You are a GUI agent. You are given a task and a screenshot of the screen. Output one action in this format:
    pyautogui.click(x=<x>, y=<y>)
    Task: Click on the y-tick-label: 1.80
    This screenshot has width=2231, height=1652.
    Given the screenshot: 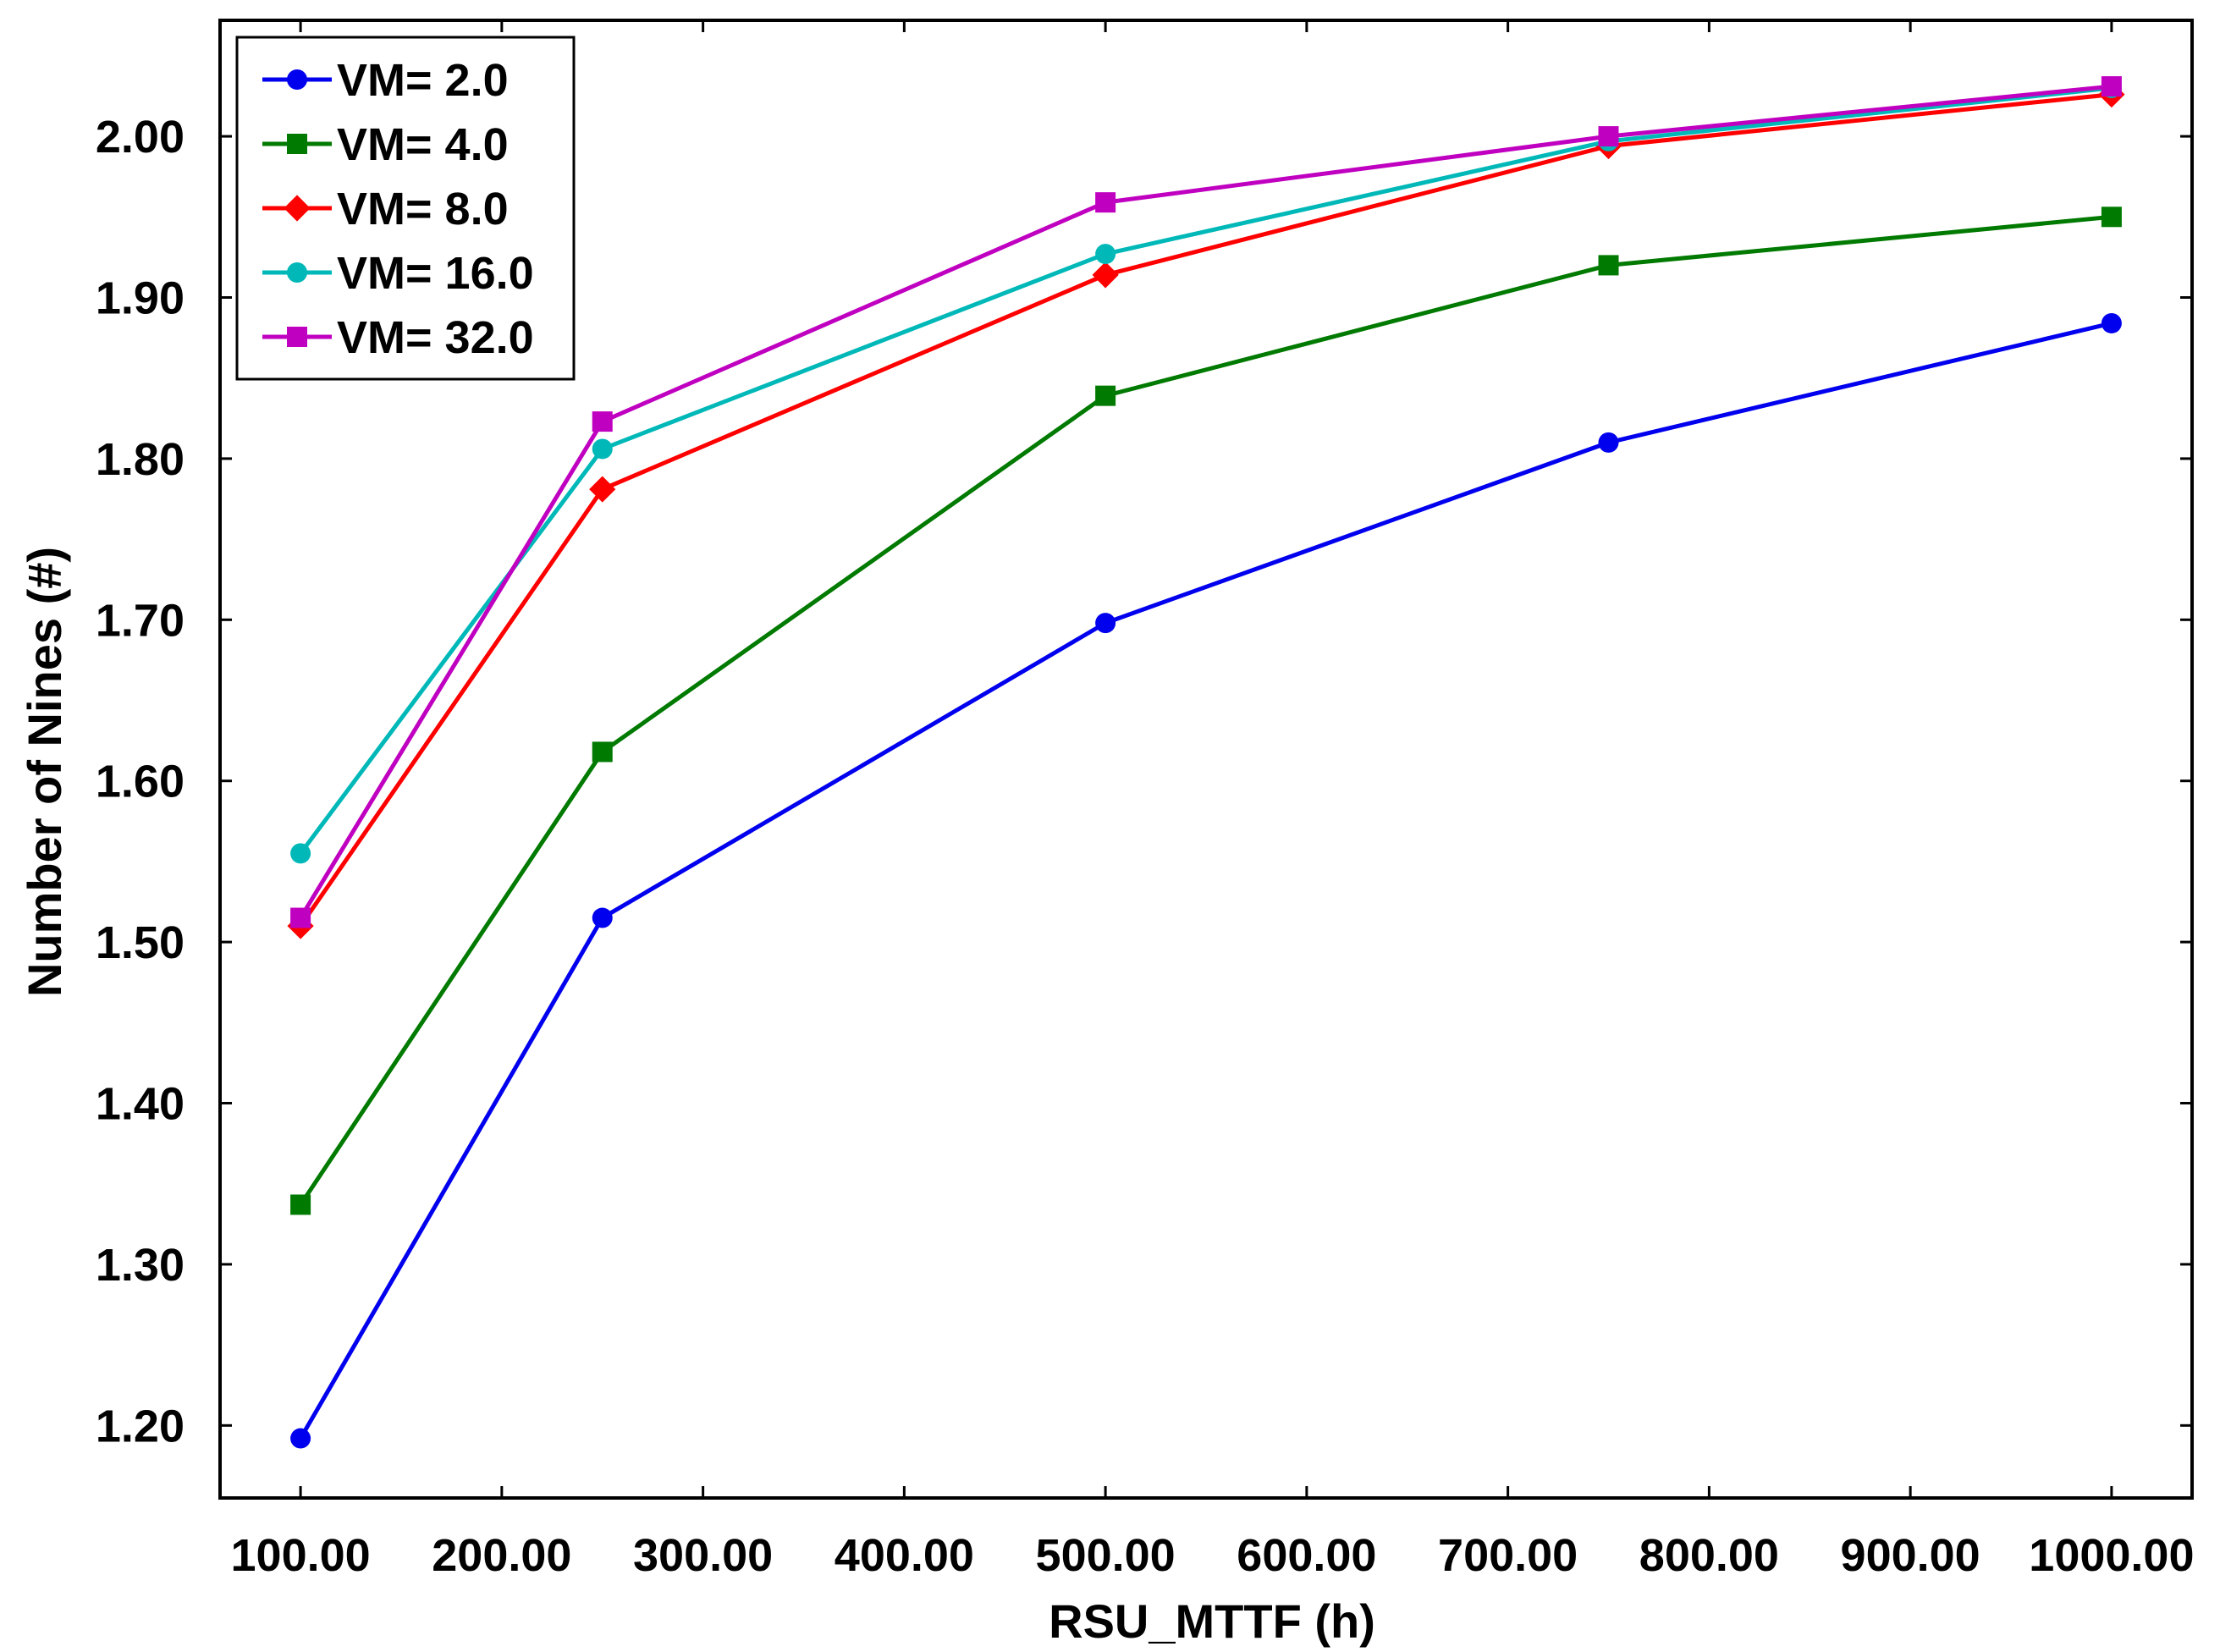 What is the action you would take?
    pyautogui.click(x=140, y=459)
    